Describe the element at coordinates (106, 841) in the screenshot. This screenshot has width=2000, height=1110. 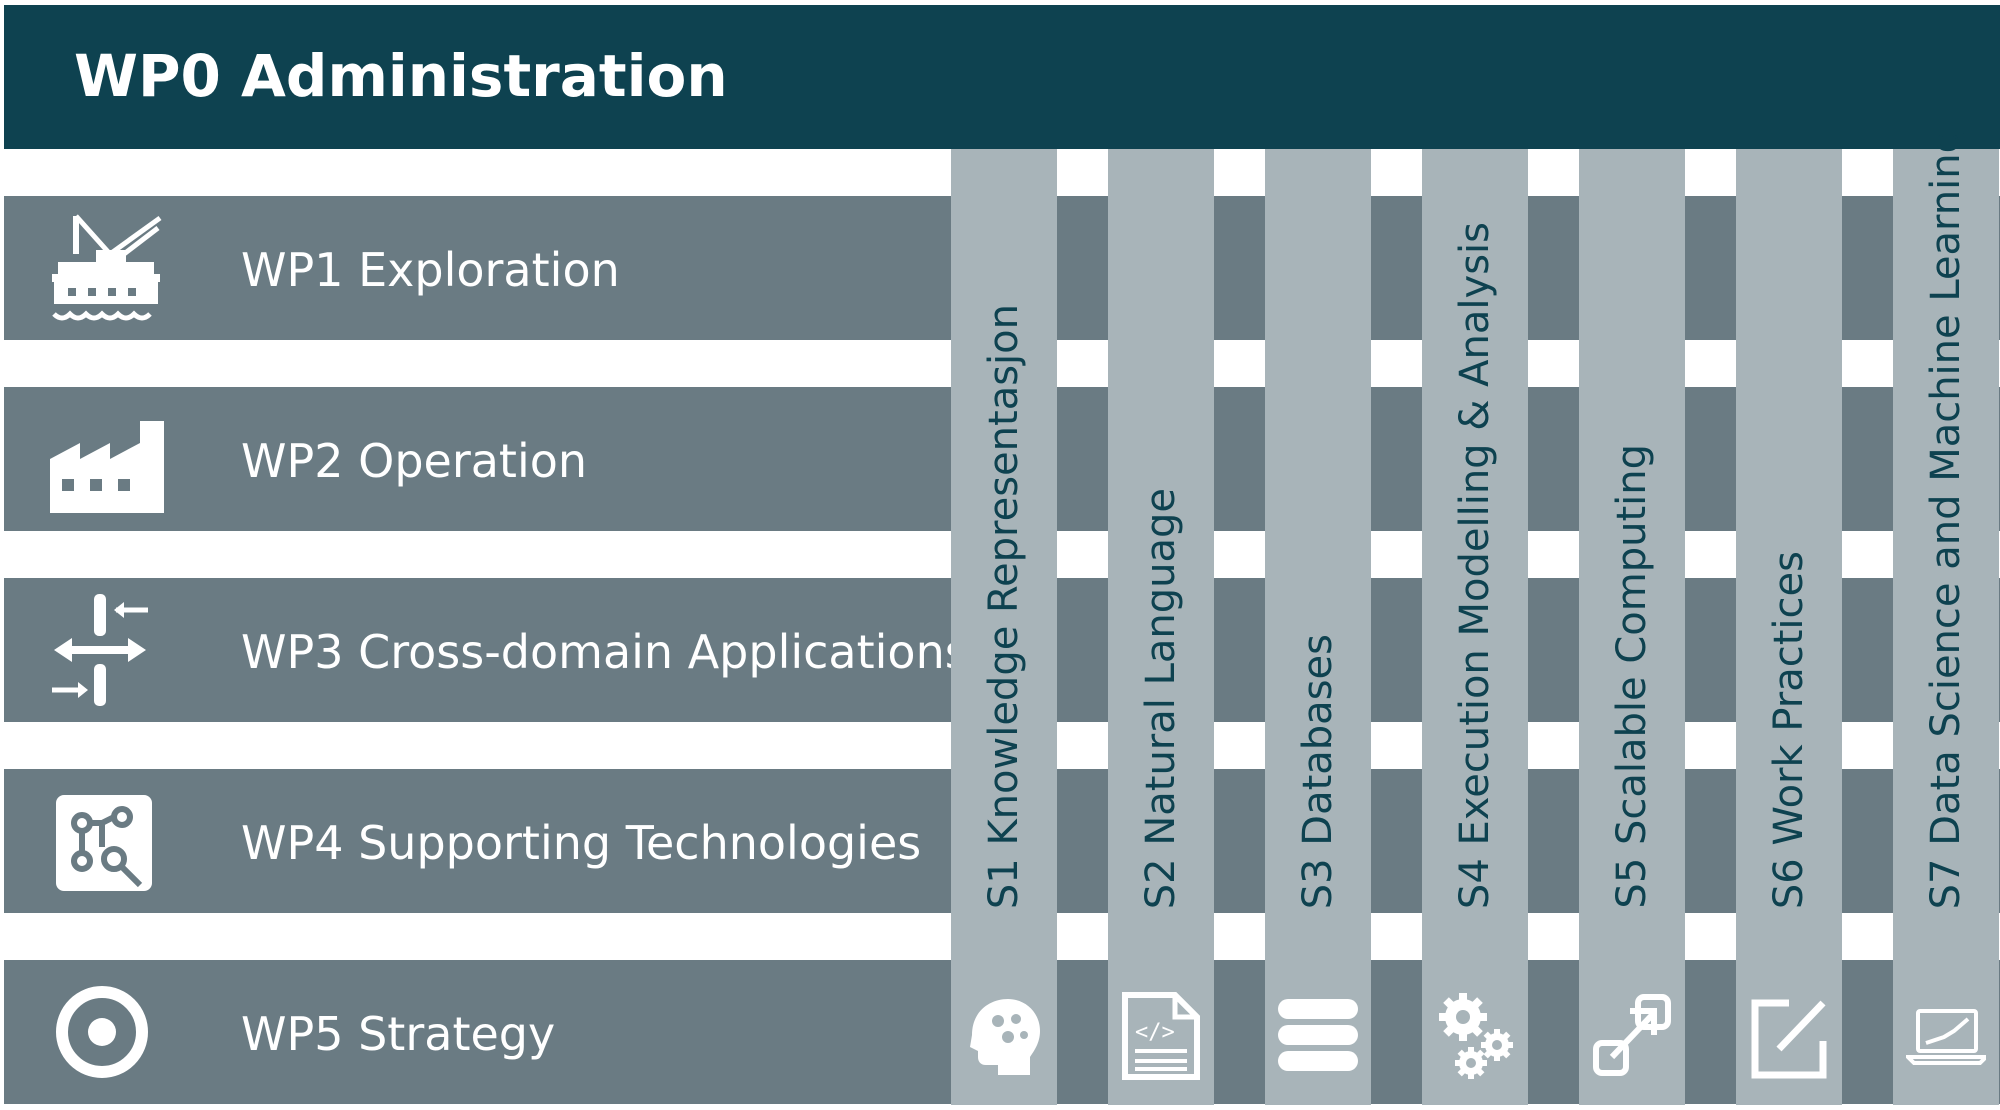
I see `circuit-search-icon` at that location.